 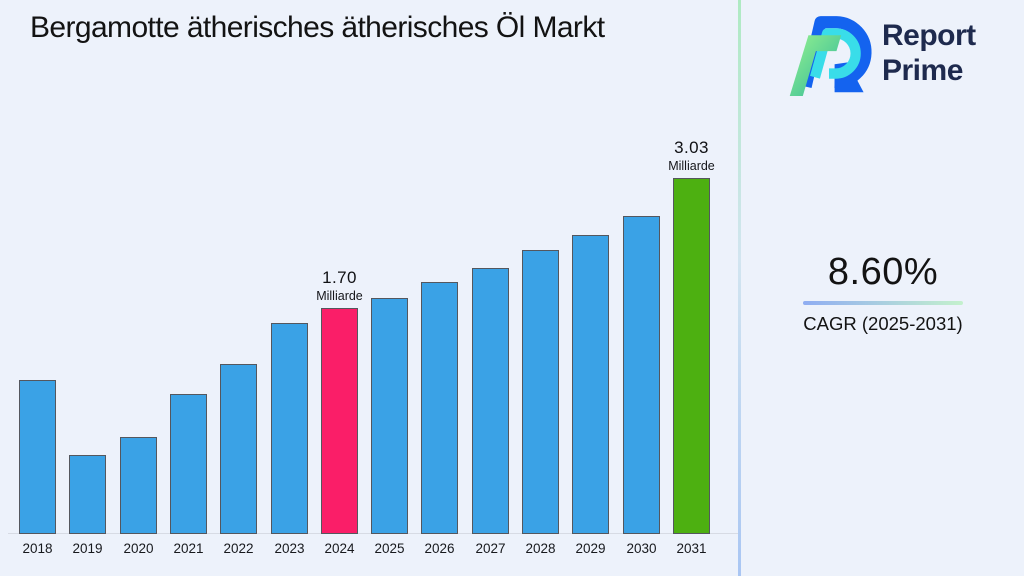 What do you see at coordinates (883, 303) in the screenshot?
I see `cagr-underline` at bounding box center [883, 303].